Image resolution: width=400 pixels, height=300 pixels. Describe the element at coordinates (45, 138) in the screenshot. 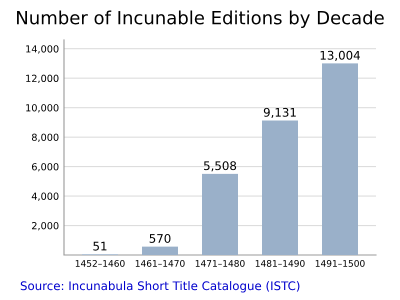

I see `y-tick-label: 8,000` at that location.